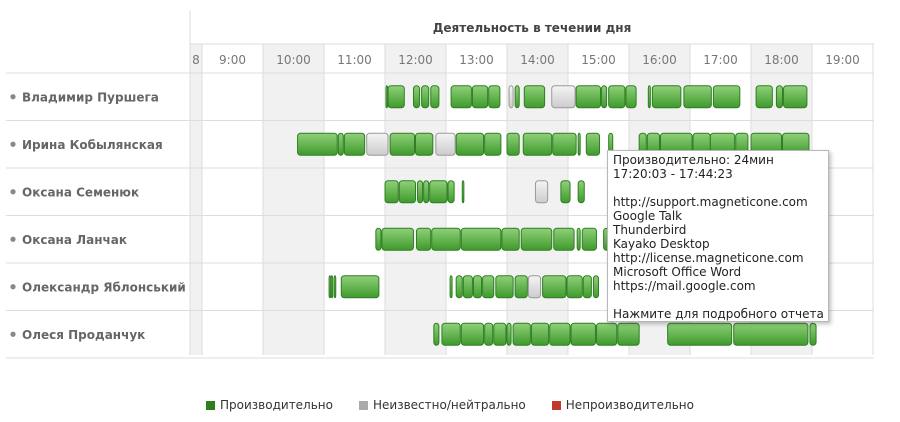 The width and height of the screenshot is (900, 422). What do you see at coordinates (718, 314) in the screenshot?
I see `tooltip-report-link: Нажмите для подробного отчета` at bounding box center [718, 314].